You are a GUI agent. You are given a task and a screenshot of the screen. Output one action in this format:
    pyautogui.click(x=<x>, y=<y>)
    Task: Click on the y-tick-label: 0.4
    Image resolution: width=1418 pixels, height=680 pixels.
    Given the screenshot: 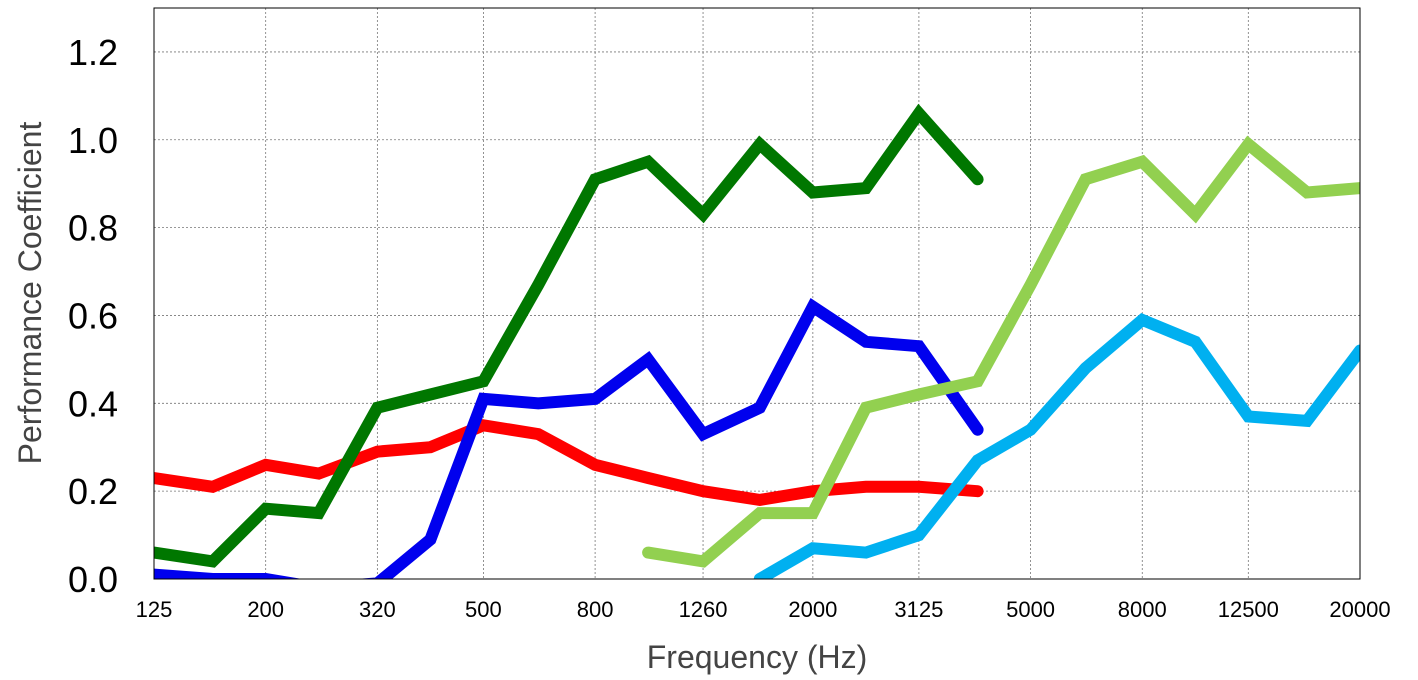 What is the action you would take?
    pyautogui.click(x=93, y=403)
    